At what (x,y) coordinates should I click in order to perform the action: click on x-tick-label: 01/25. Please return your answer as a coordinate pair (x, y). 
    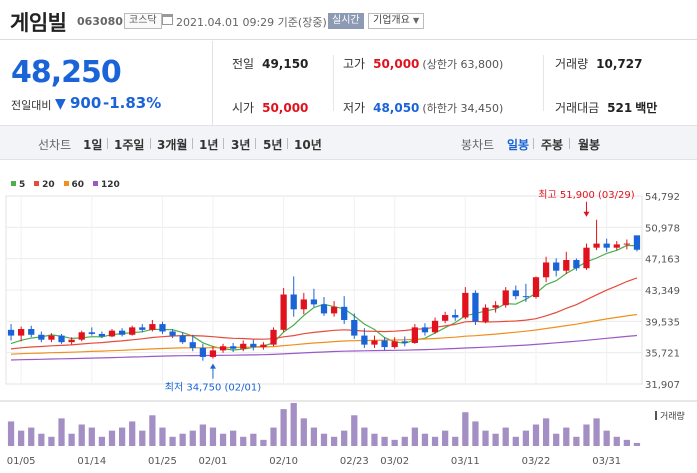
    Looking at the image, I should click on (162, 461).